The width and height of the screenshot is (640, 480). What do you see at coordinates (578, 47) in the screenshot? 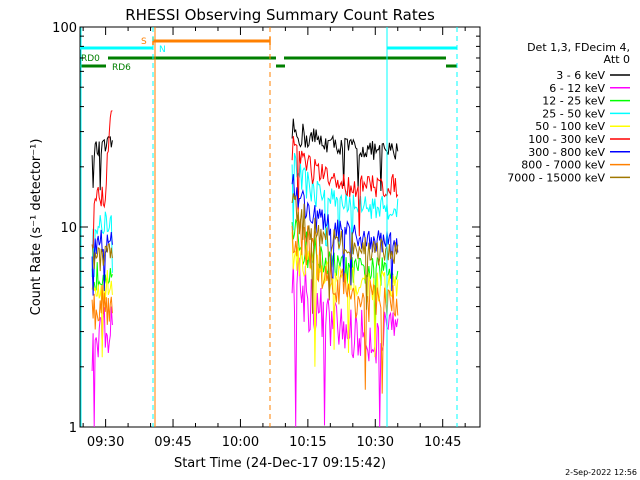
I see `legend-header-line-1: Det 1,3, FDecim 4,` at bounding box center [578, 47].